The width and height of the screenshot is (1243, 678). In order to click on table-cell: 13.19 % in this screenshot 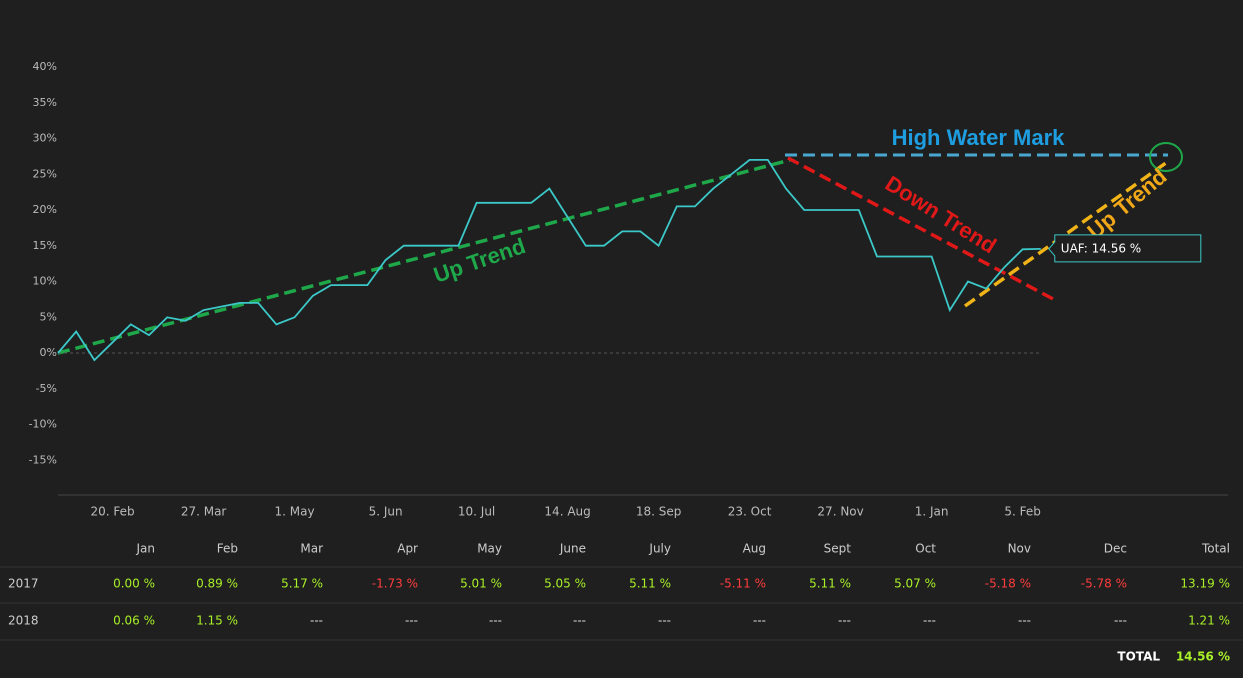, I will do `click(1205, 584)`.